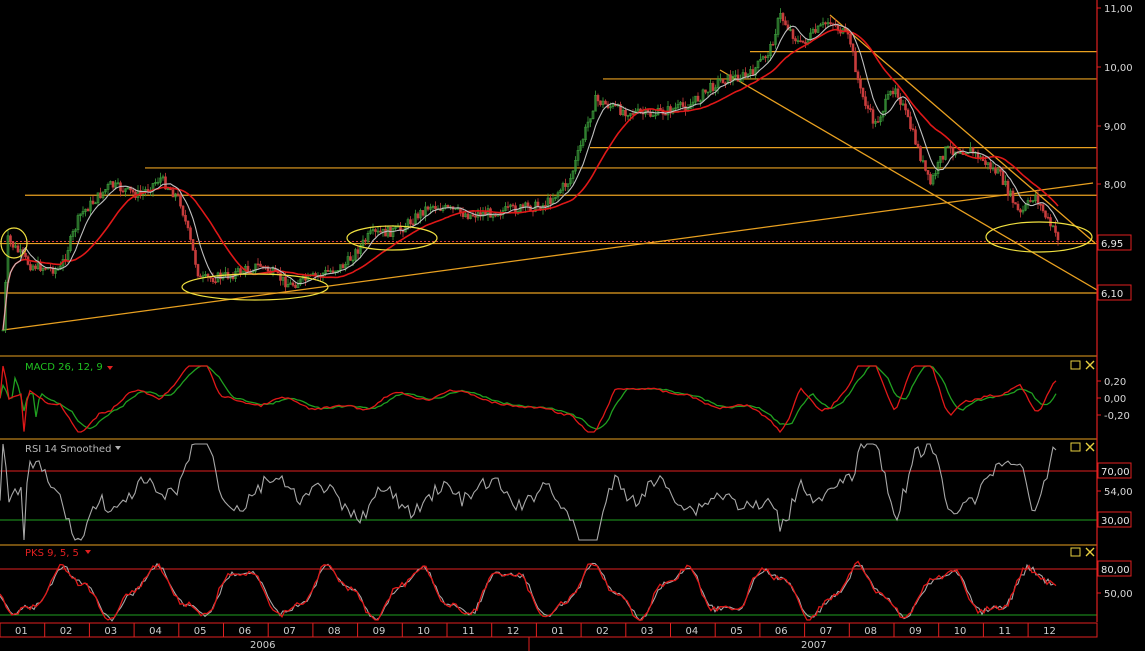  What do you see at coordinates (88, 552) in the screenshot?
I see `pks-dropdown-icon` at bounding box center [88, 552].